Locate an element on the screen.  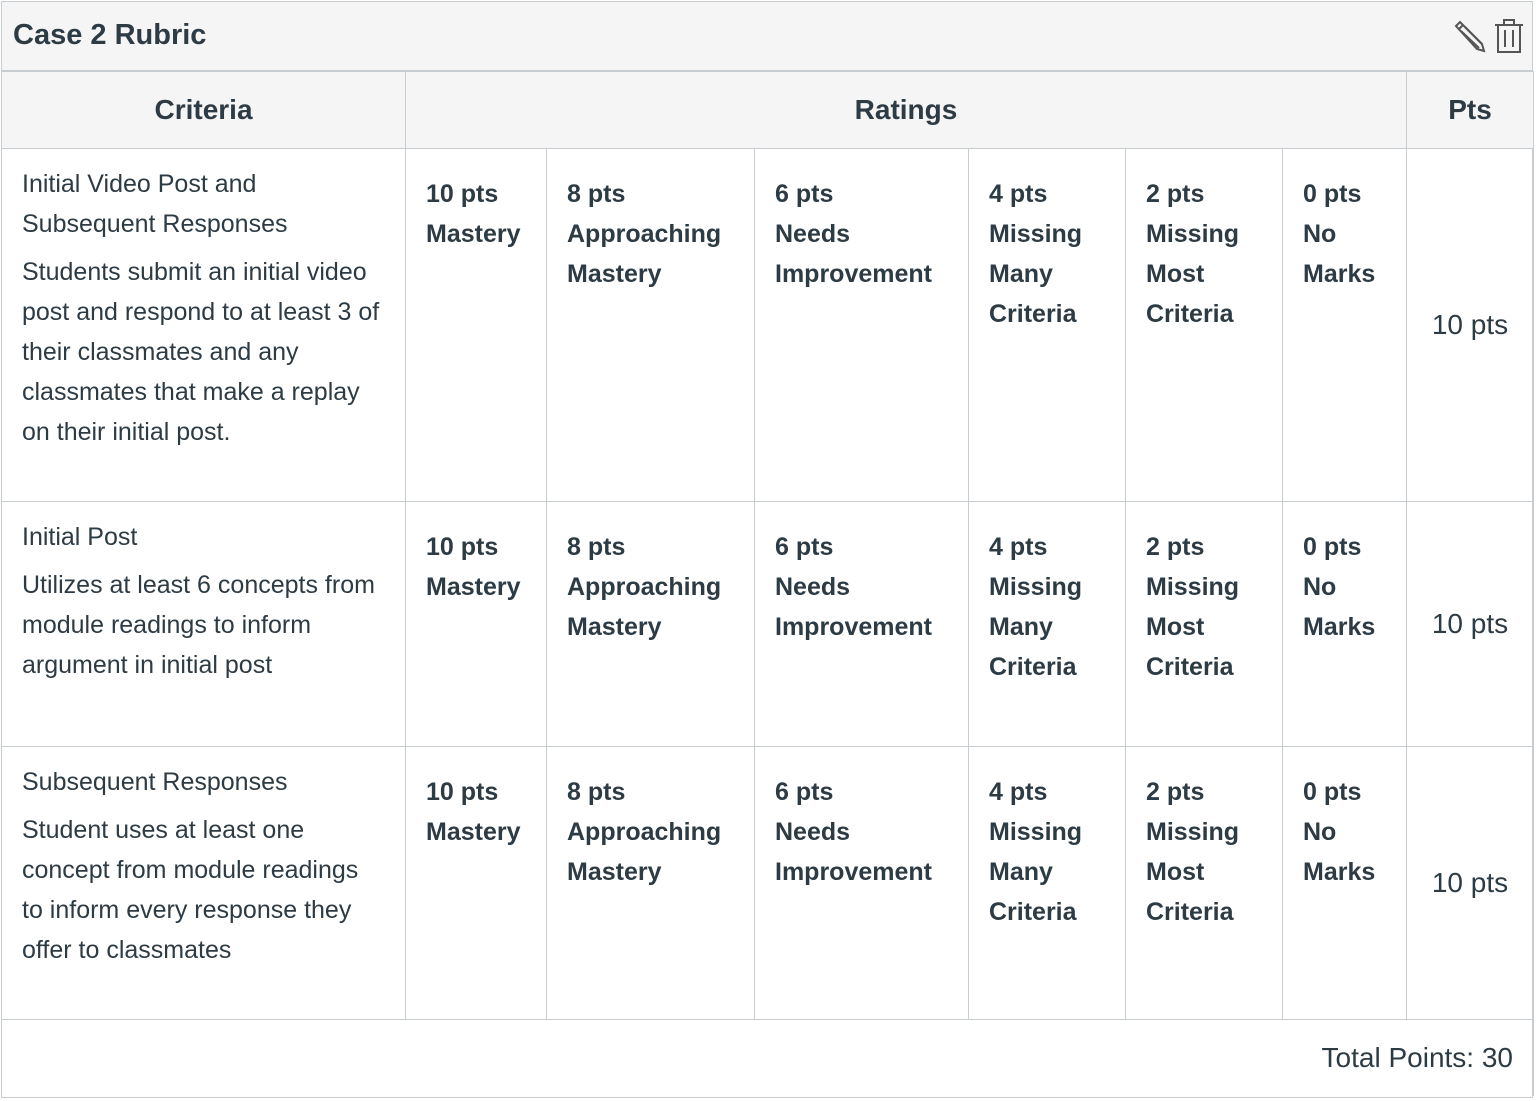
rubric-header: Case 2 Rubric is located at coordinates (767, 36).